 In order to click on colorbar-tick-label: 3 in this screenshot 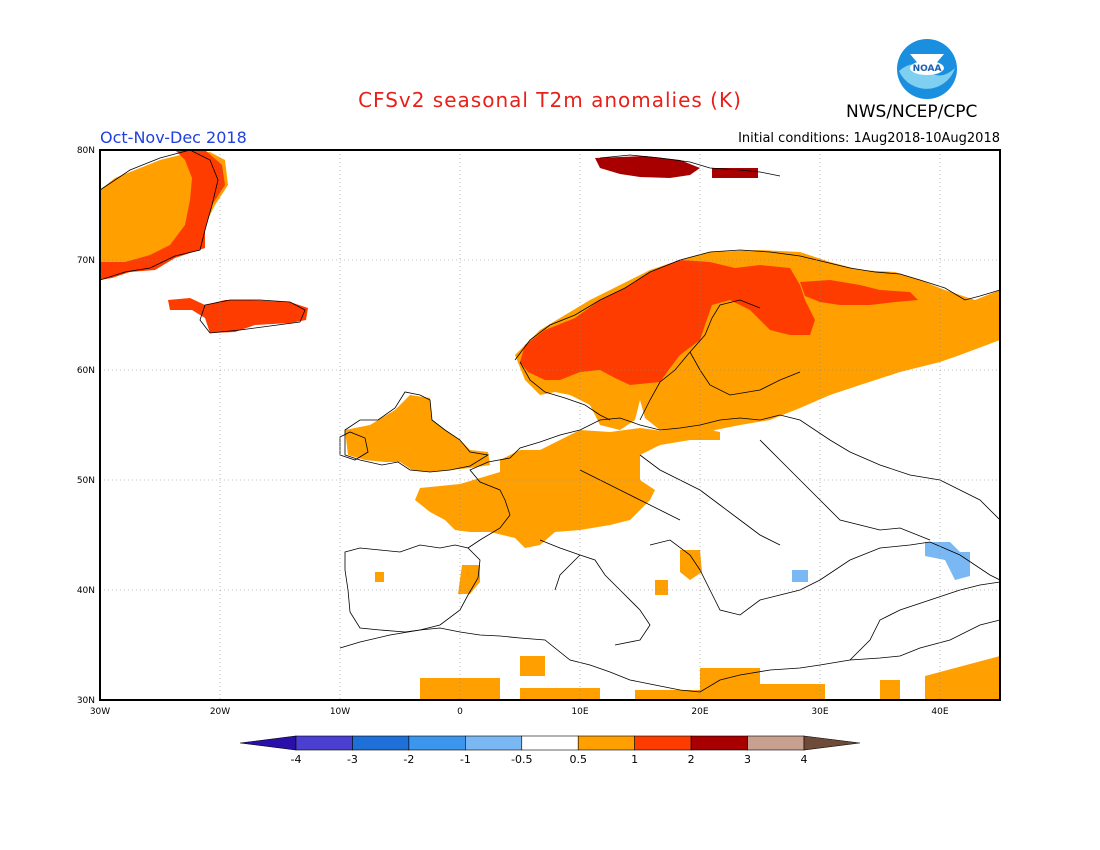, I will do `click(747, 759)`.